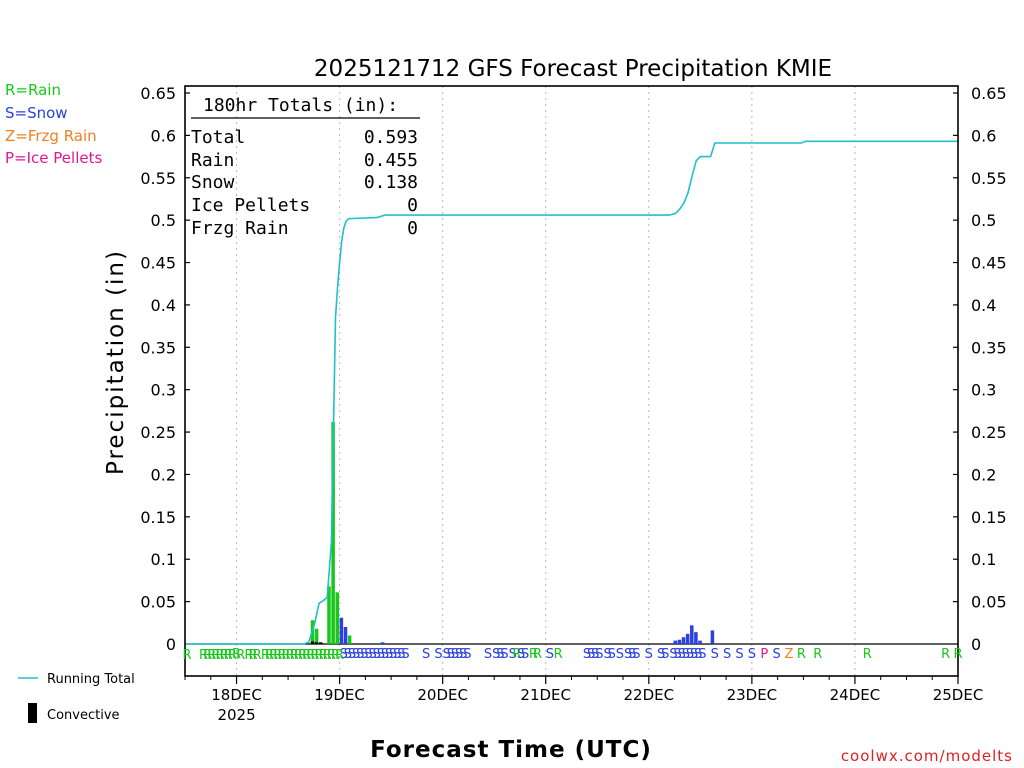 The image size is (1024, 768). Describe the element at coordinates (989, 178) in the screenshot. I see `y-tick-label-right: 0.55` at that location.